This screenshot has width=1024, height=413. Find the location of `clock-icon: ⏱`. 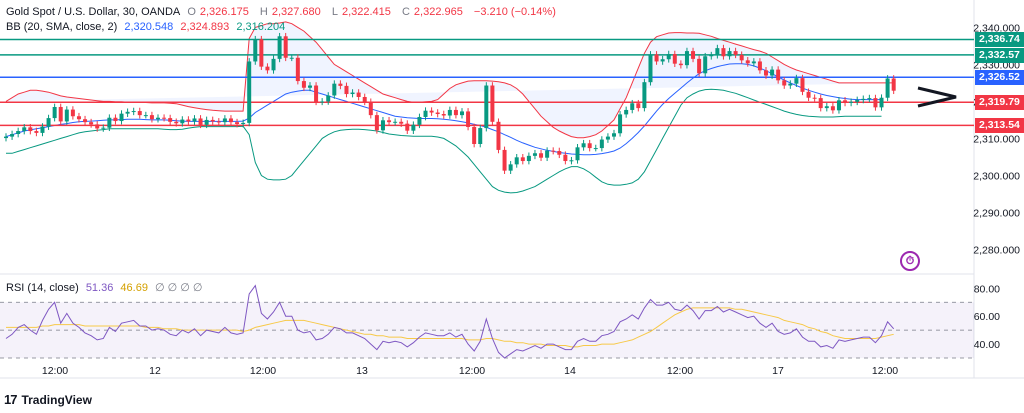

clock-icon: ⏱ is located at coordinates (910, 261).